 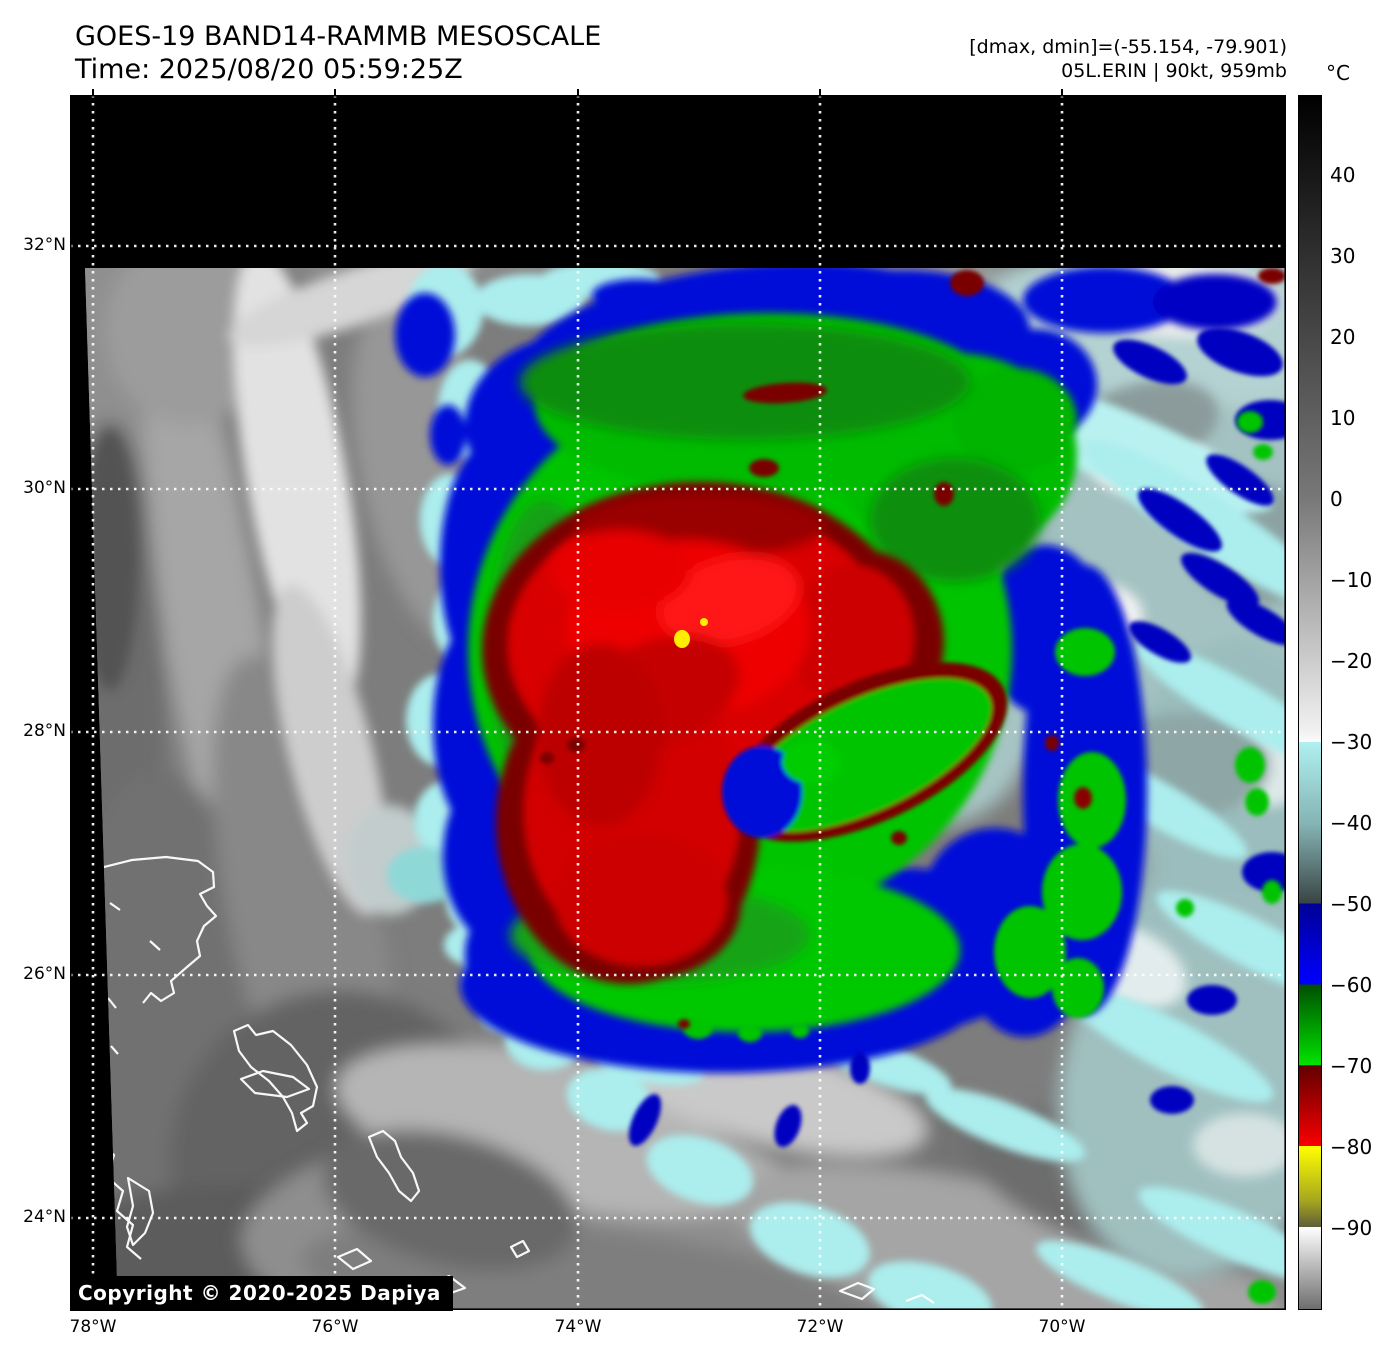 I want to click on storm-id-intensity: 05L.ERIN | 90kt, 959mb, so click(x=1174, y=71).